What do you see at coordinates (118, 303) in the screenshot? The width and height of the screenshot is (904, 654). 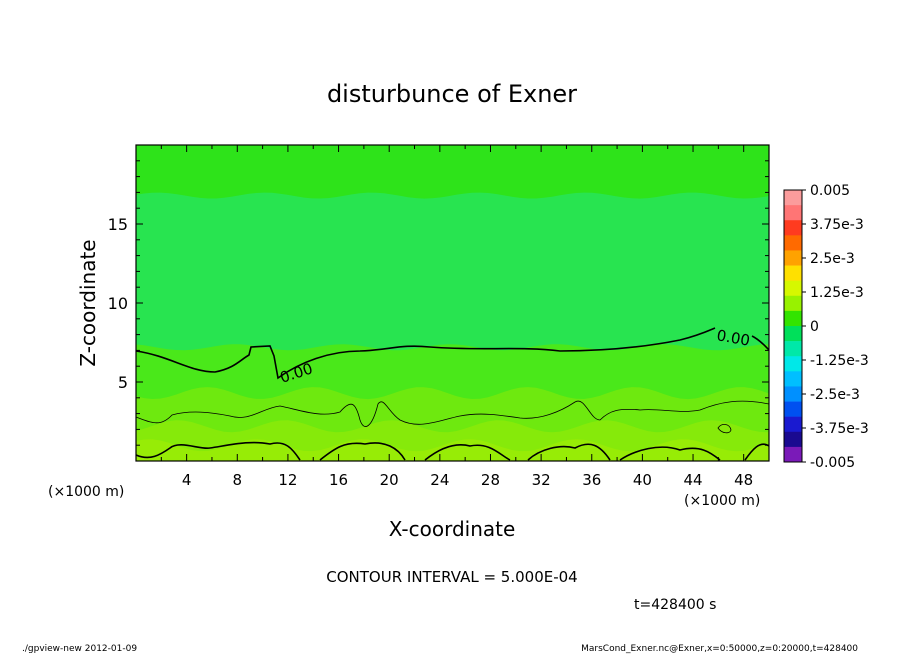 I see `y-tick-label: 10` at bounding box center [118, 303].